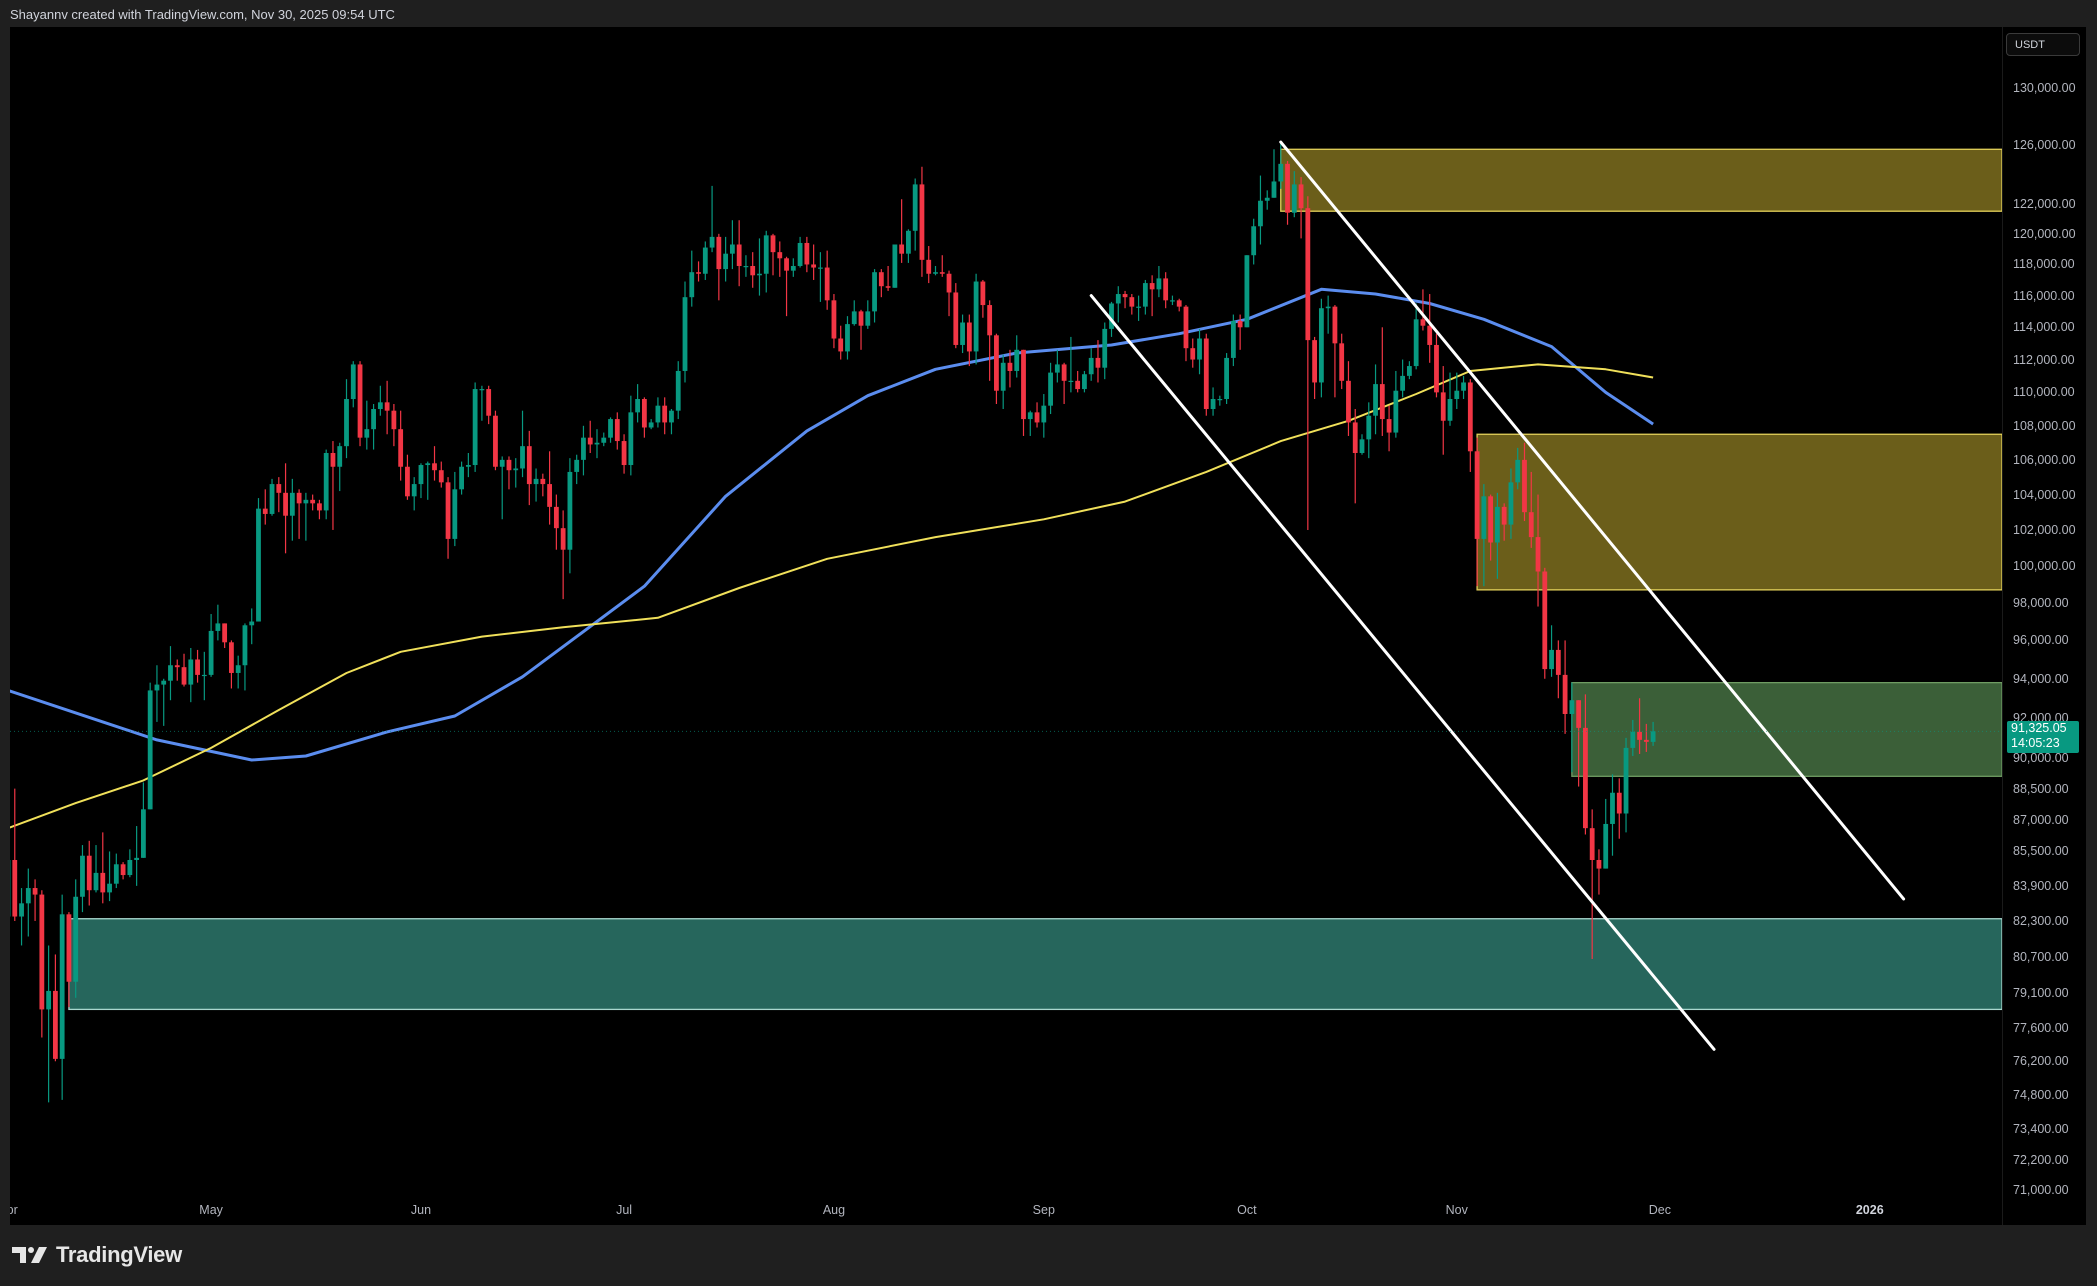  What do you see at coordinates (2039, 728) in the screenshot?
I see `last-price-value: 91,325.05` at bounding box center [2039, 728].